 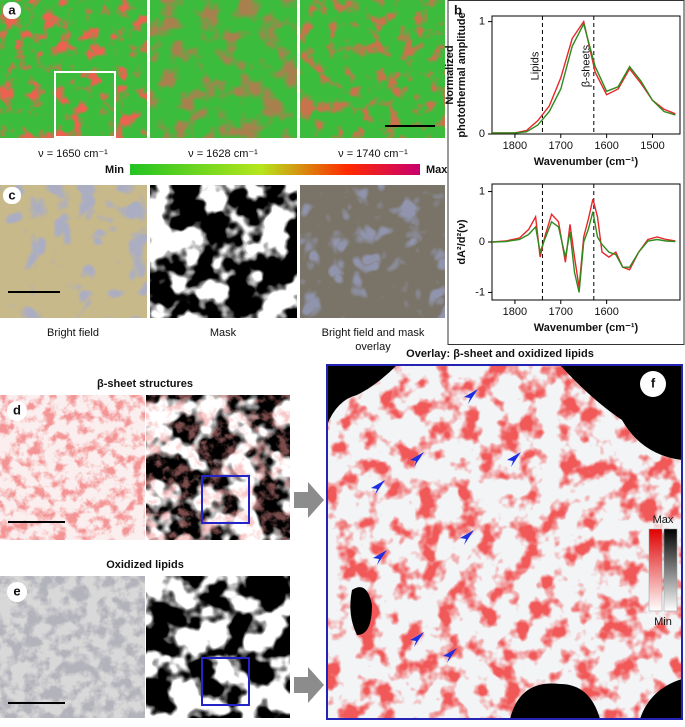 What do you see at coordinates (652, 146) in the screenshot?
I see `x-tick-label: 1500` at bounding box center [652, 146].